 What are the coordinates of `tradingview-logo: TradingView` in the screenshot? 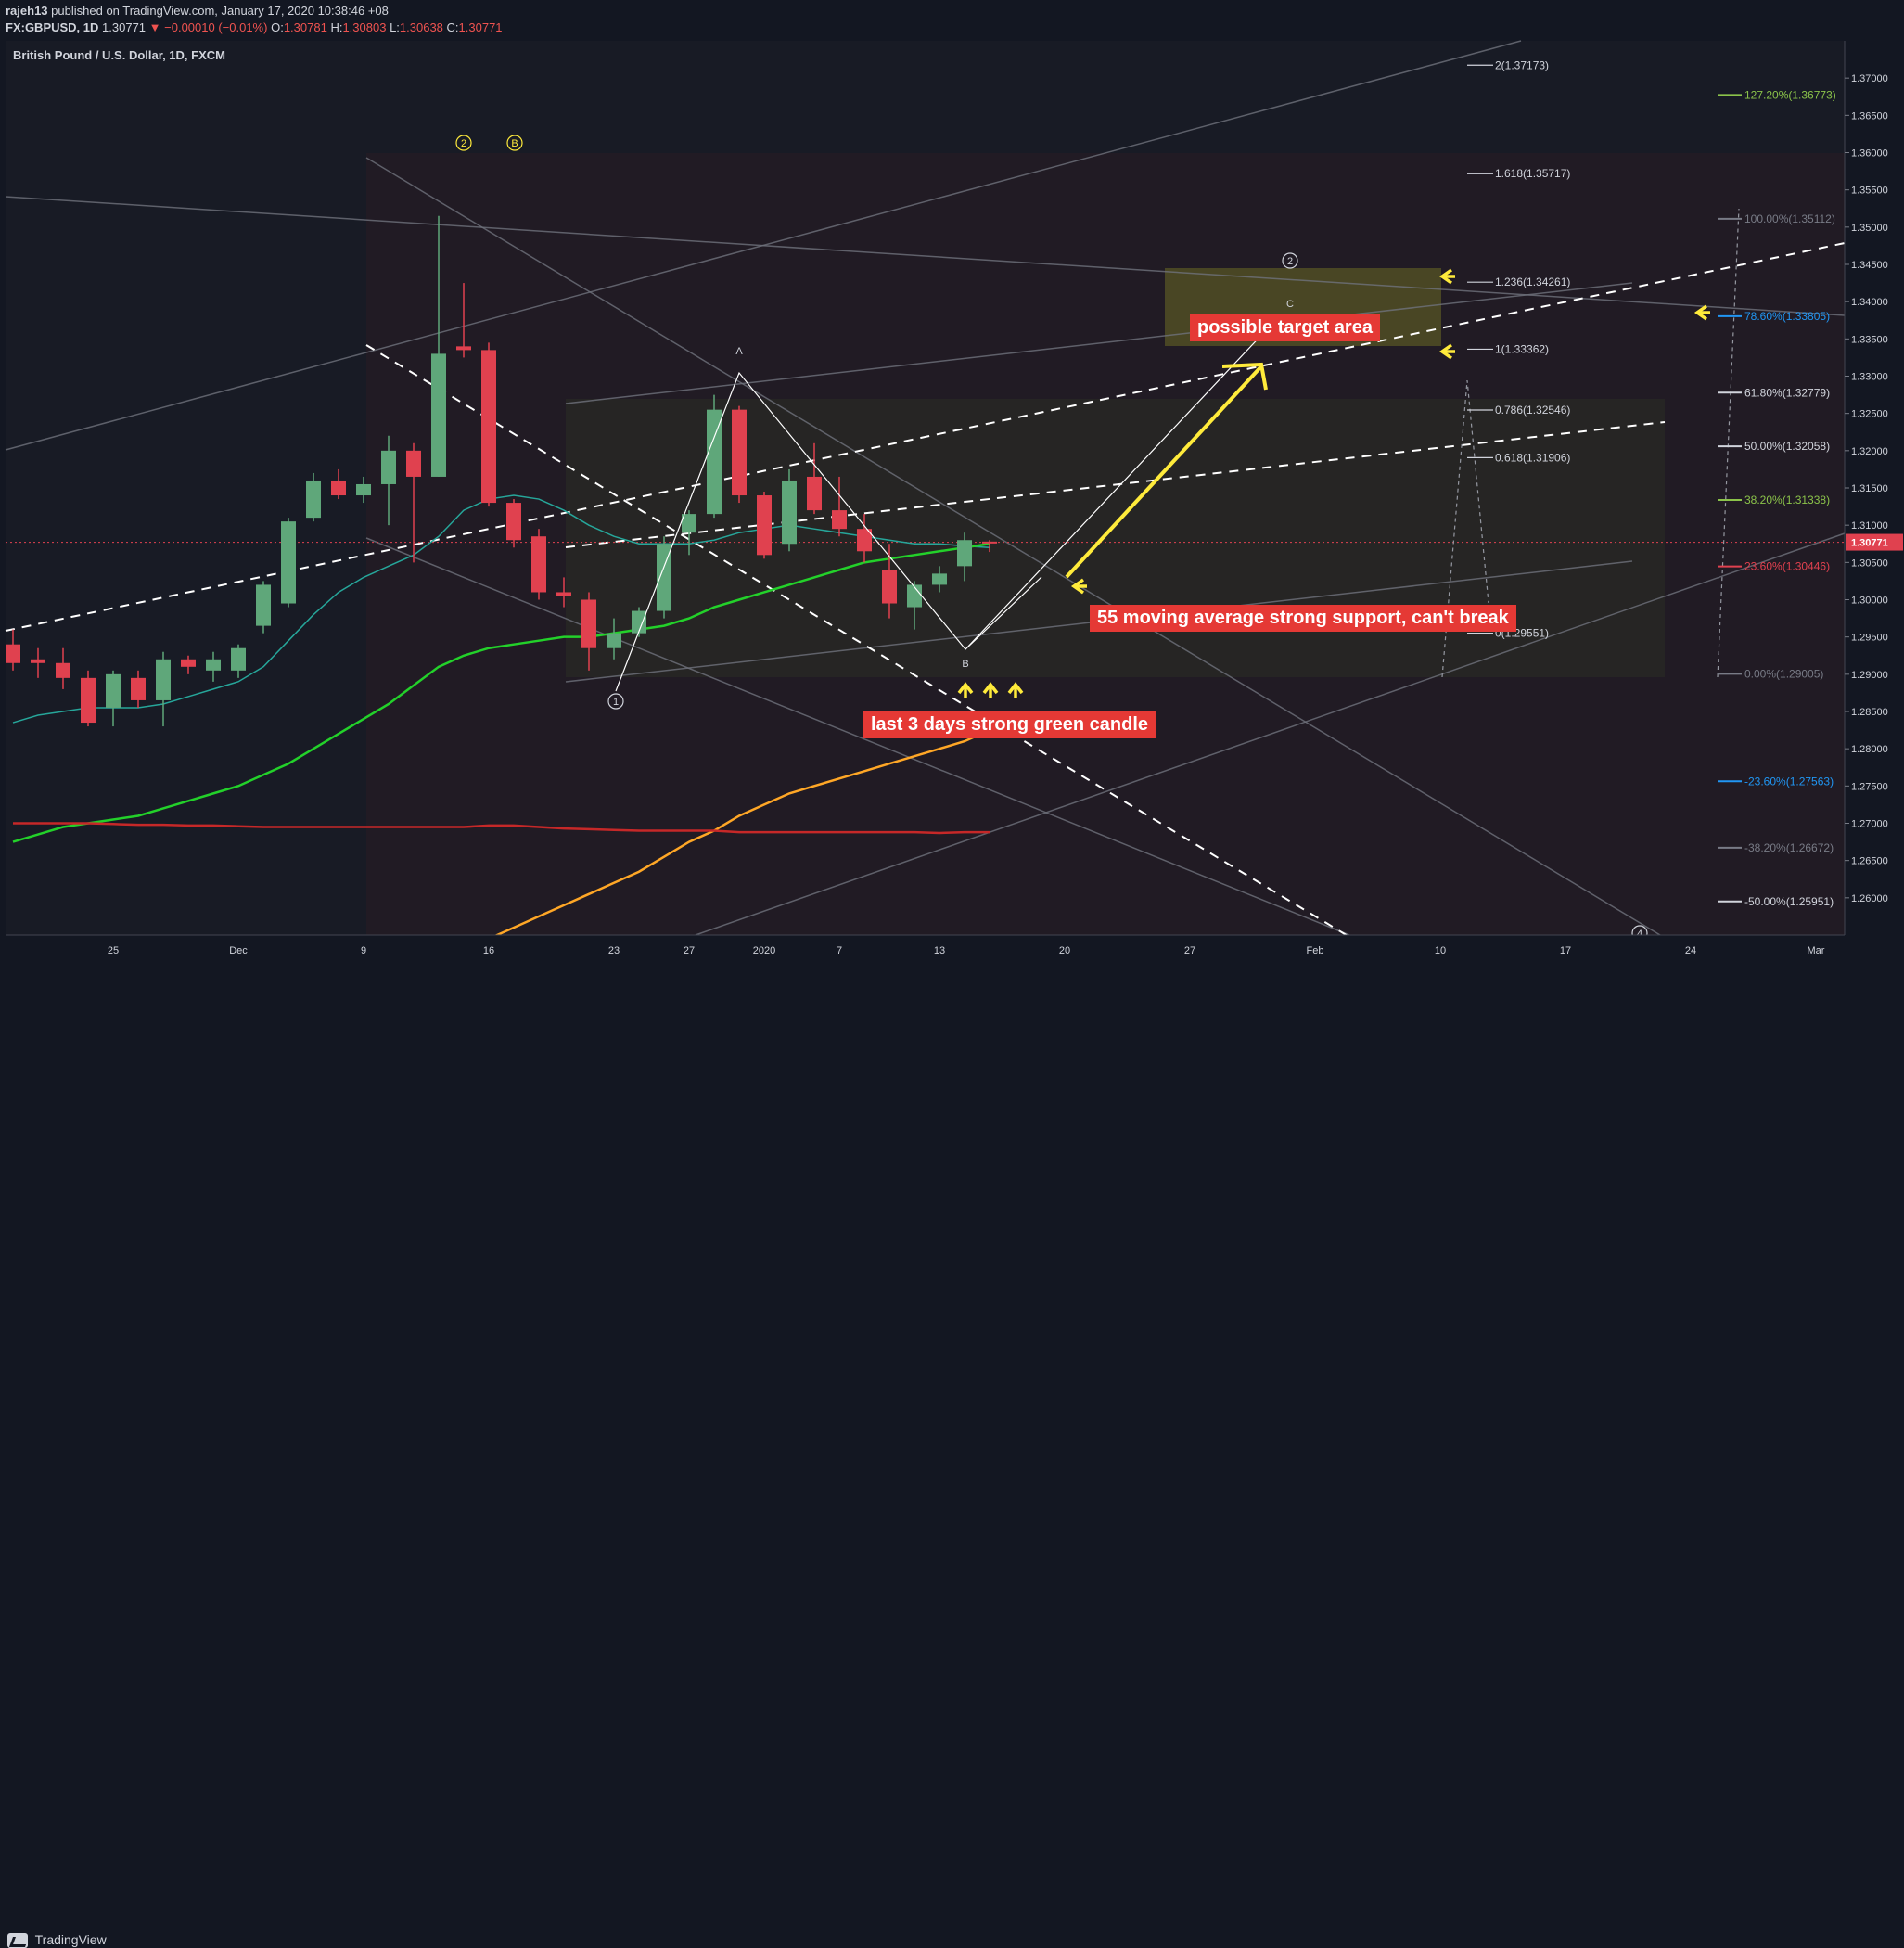 It's located at (57, 1940).